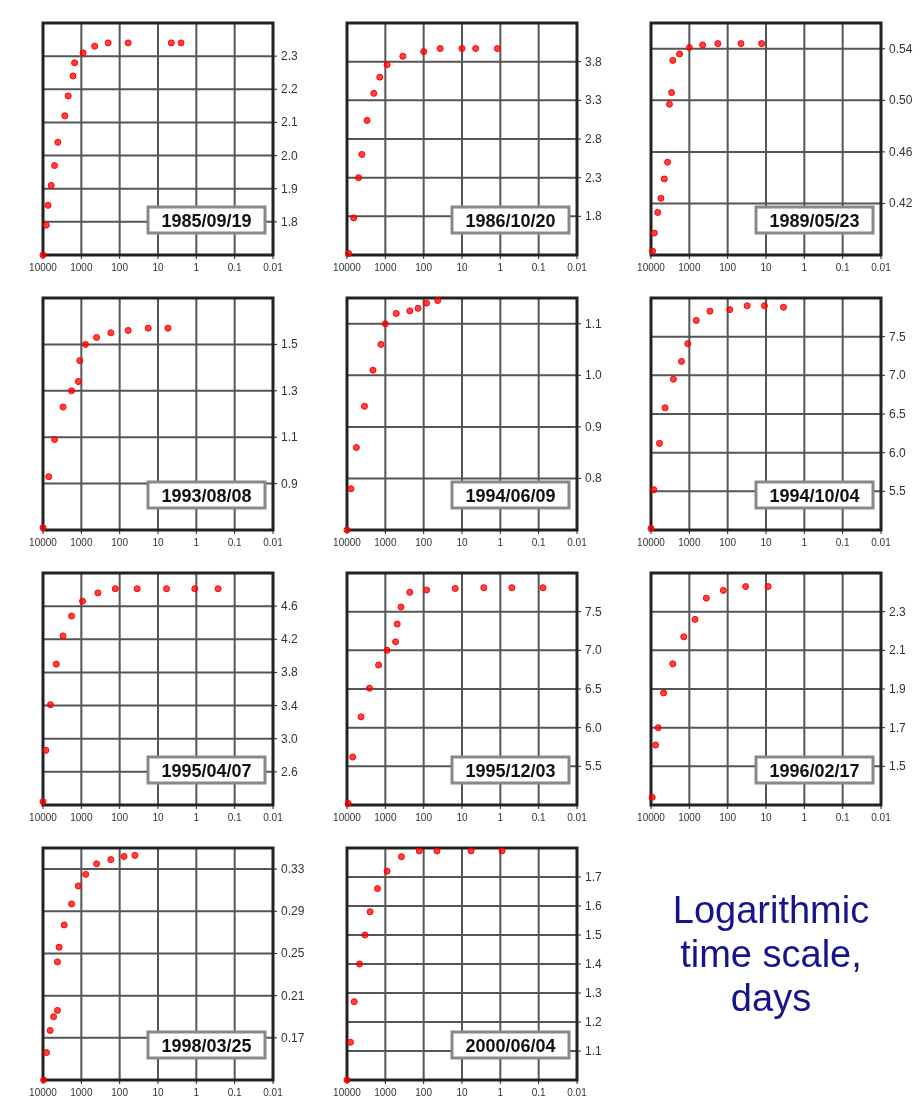 The width and height of the screenshot is (921, 1098). What do you see at coordinates (293, 869) in the screenshot?
I see `y-tick-label: 0.33` at bounding box center [293, 869].